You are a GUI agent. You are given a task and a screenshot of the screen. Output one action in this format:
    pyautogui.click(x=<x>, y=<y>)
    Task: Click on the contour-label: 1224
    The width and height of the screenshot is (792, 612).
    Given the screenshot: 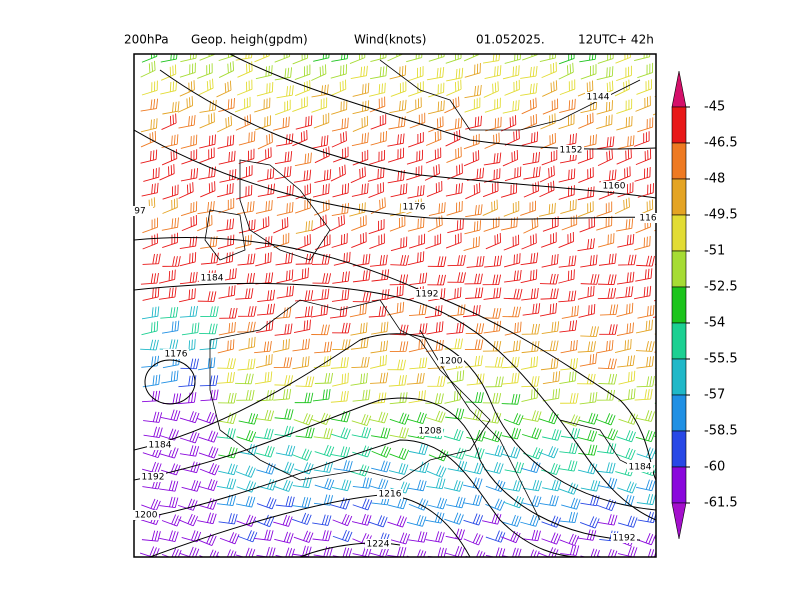 What is the action you would take?
    pyautogui.click(x=378, y=545)
    